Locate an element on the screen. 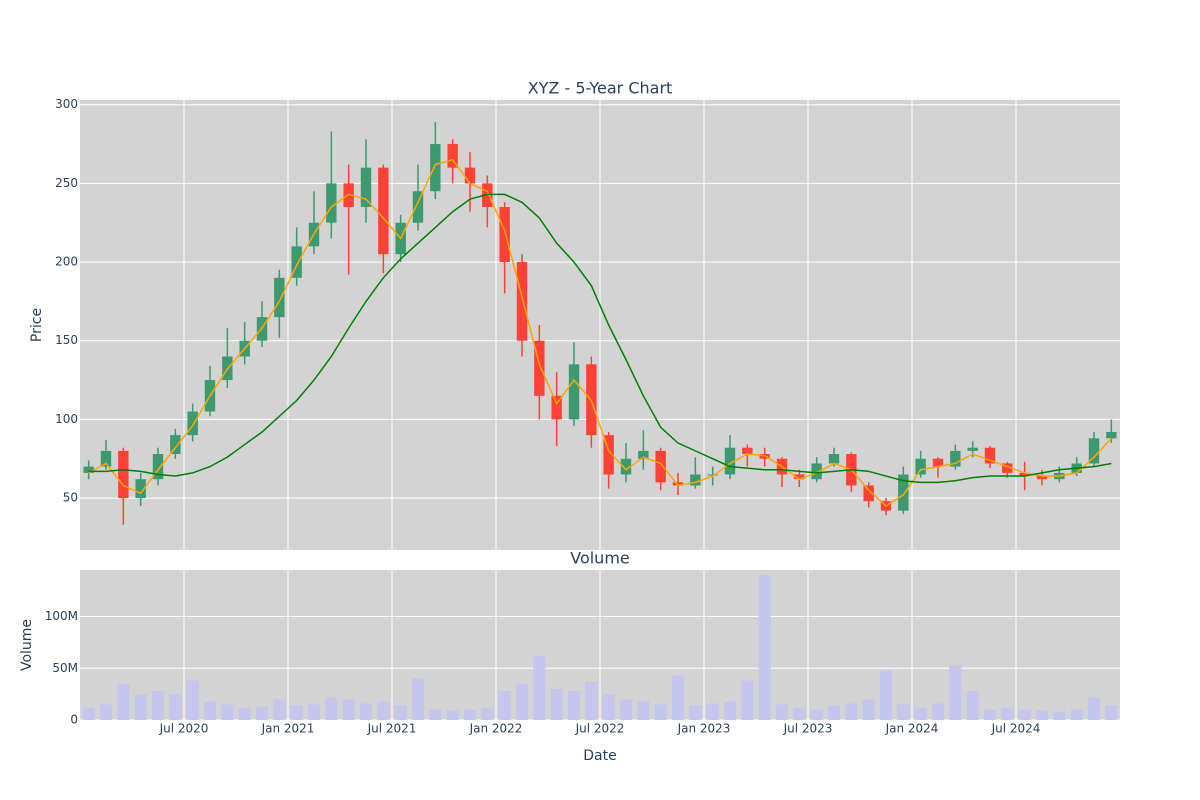 The width and height of the screenshot is (1200, 800). x-tick-label: Jan 2024 is located at coordinates (912, 729).